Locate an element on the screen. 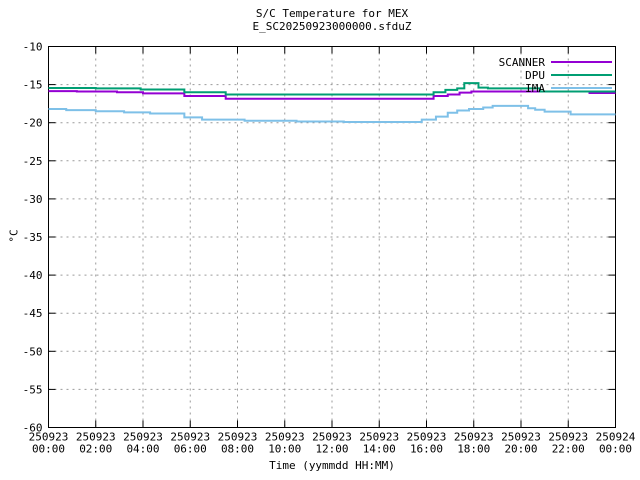 The width and height of the screenshot is (640, 480). x-tick-label-time: 20:00 is located at coordinates (520, 449).